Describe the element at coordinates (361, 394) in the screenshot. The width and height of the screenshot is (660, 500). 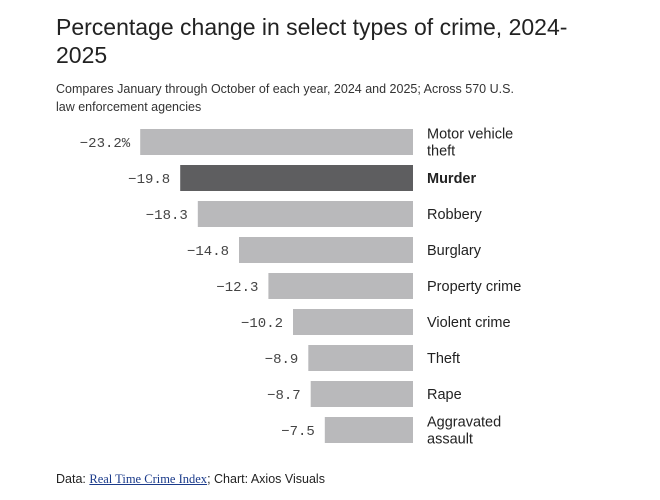
I see `bar-rape` at that location.